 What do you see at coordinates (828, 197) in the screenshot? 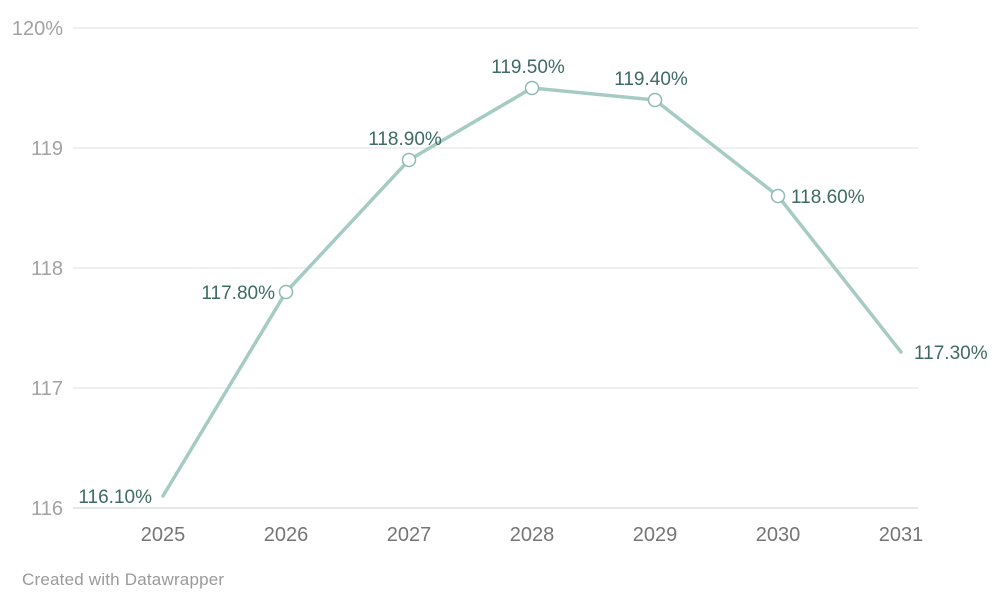
I see `data-point-label: 118.60%` at bounding box center [828, 197].